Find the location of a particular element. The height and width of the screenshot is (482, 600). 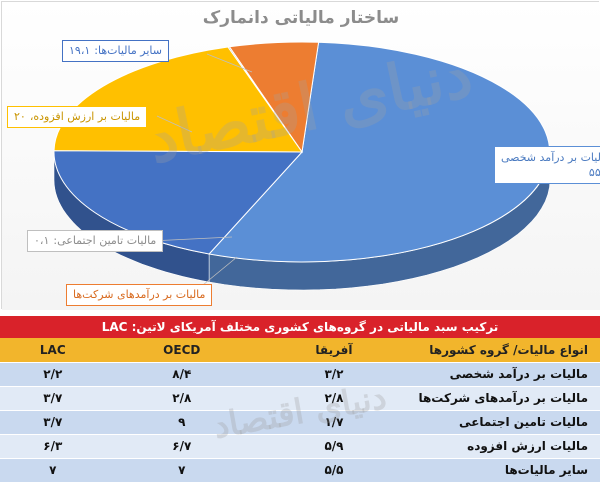

callout-vat: مالیات بر ارزش افزوده،۲۰ is located at coordinates (77, 117).